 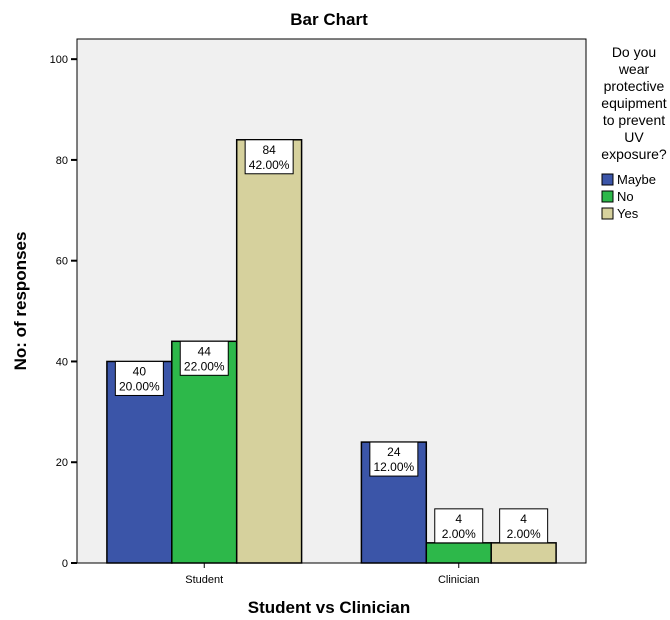 I want to click on y-tick-label: 0, so click(x=65, y=564).